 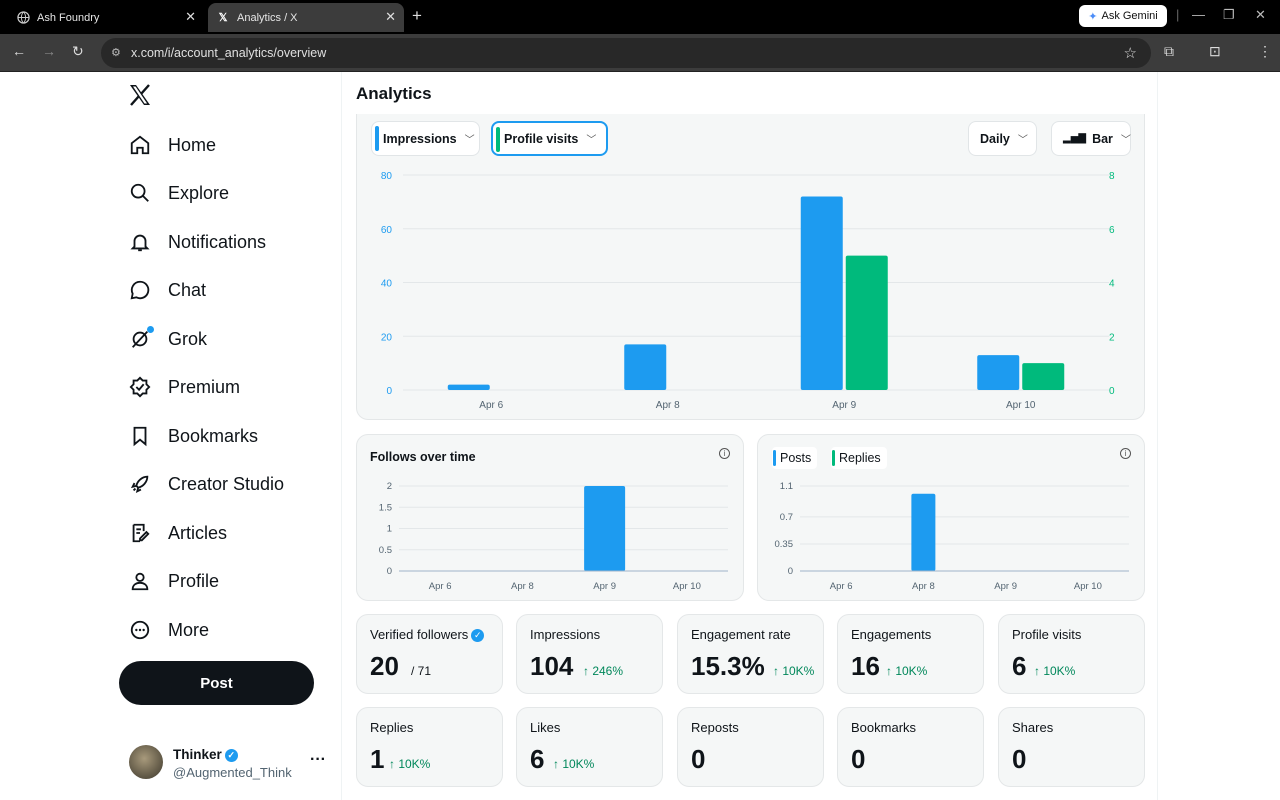 I want to click on legend-replies: Replies, so click(x=859, y=458).